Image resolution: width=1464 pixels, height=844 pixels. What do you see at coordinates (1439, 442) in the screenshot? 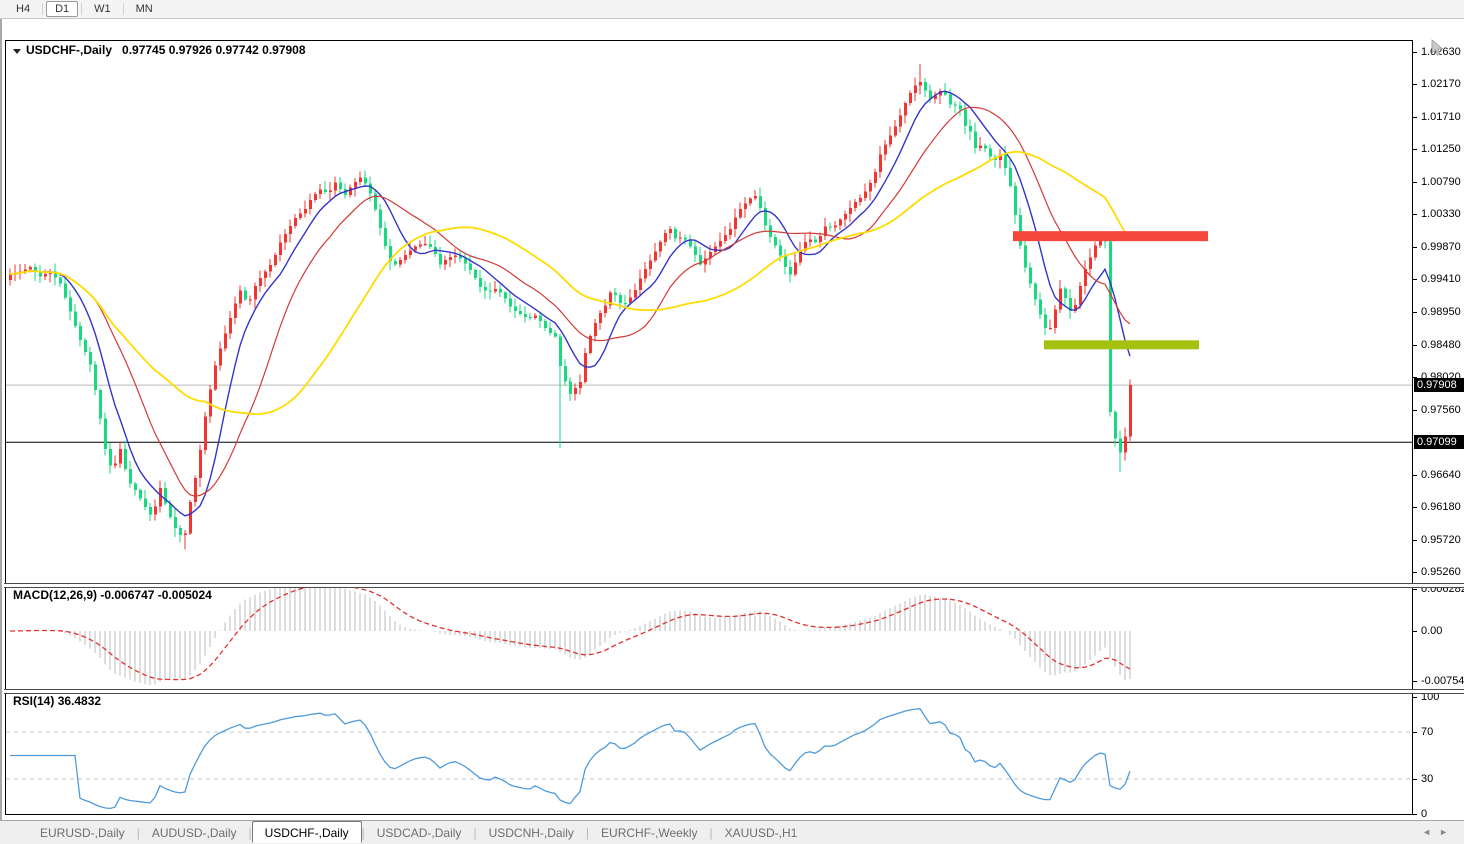
I see `price-marker-0.97099: 0.97099` at bounding box center [1439, 442].